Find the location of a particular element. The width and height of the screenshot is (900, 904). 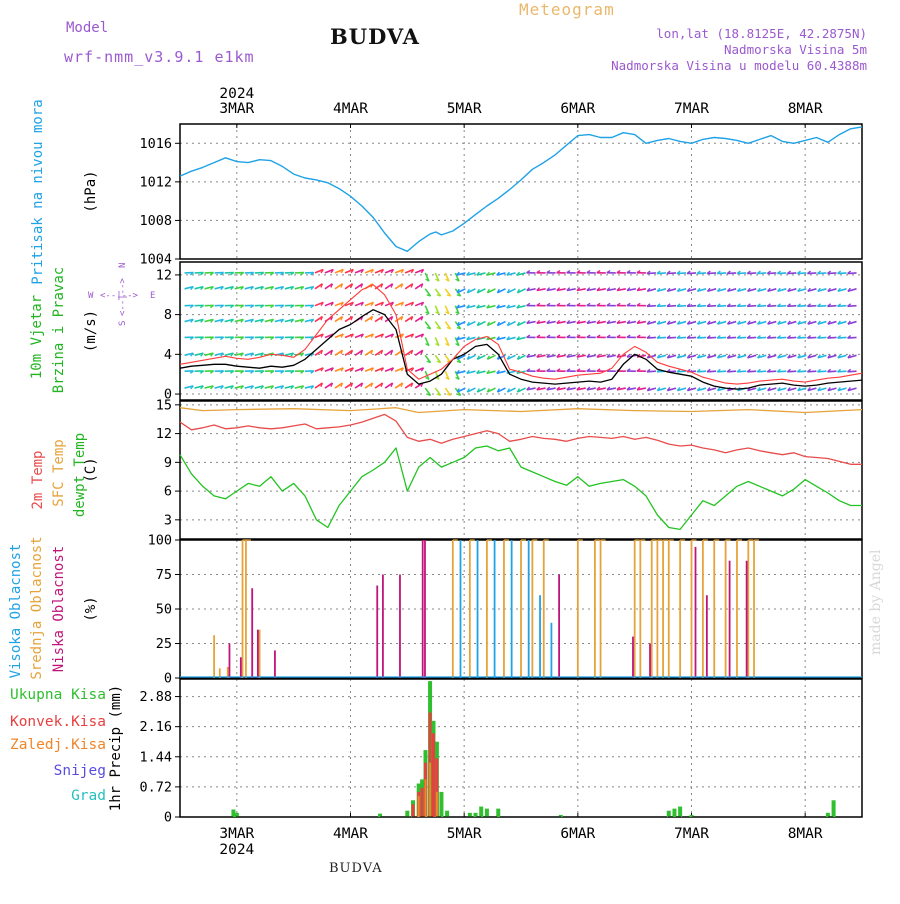

temp-title-2m: 2m Temp is located at coordinates (38, 479).